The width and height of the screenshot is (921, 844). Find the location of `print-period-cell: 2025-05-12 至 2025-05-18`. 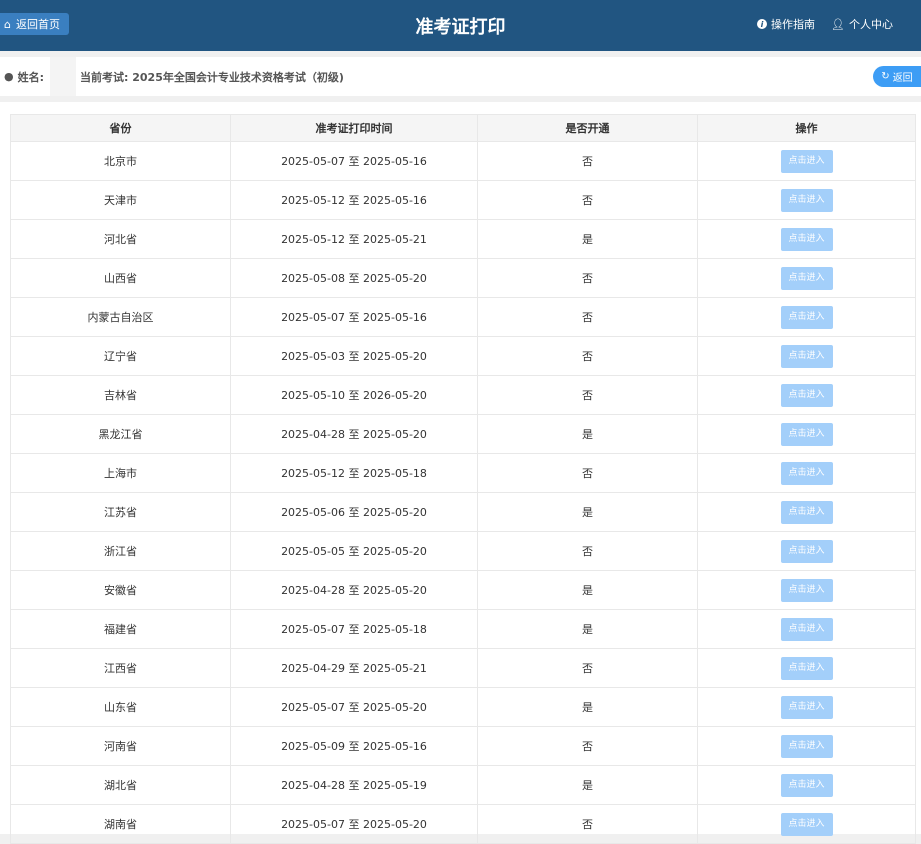

print-period-cell: 2025-05-12 至 2025-05-18 is located at coordinates (354, 473).